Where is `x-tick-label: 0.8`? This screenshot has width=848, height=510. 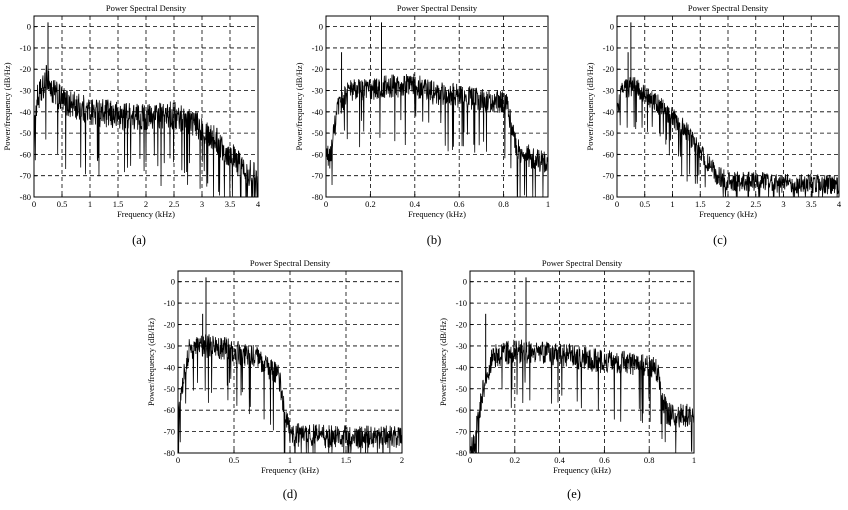
x-tick-label: 0.8 is located at coordinates (649, 460).